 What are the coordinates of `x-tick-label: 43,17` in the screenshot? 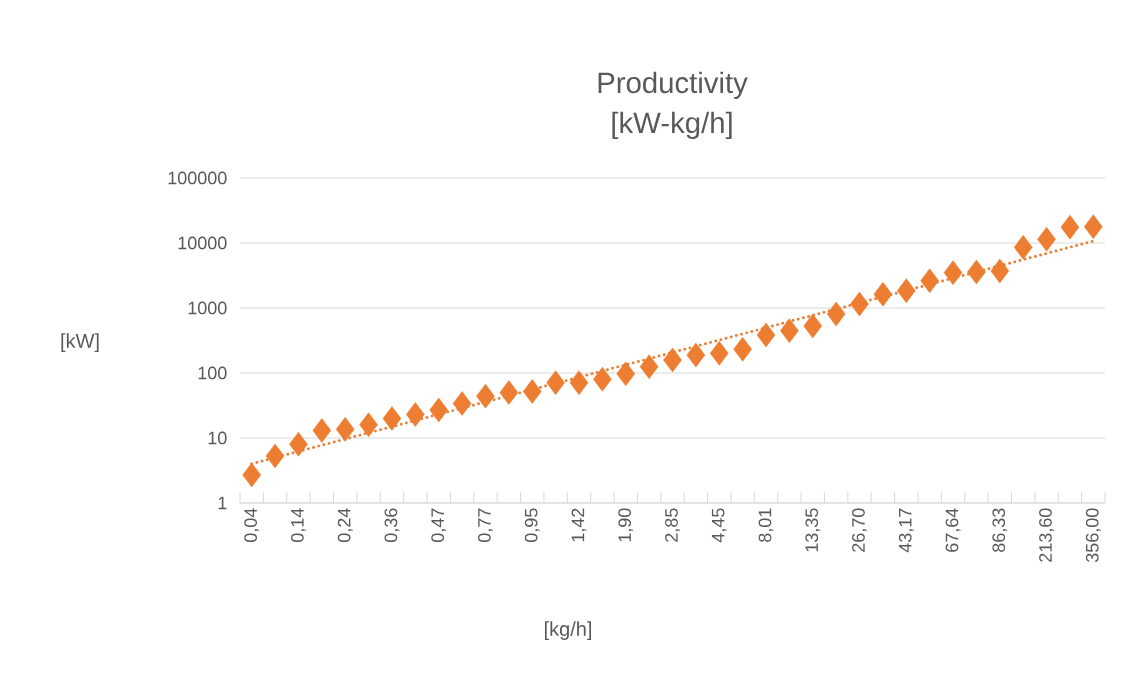 It's located at (906, 530).